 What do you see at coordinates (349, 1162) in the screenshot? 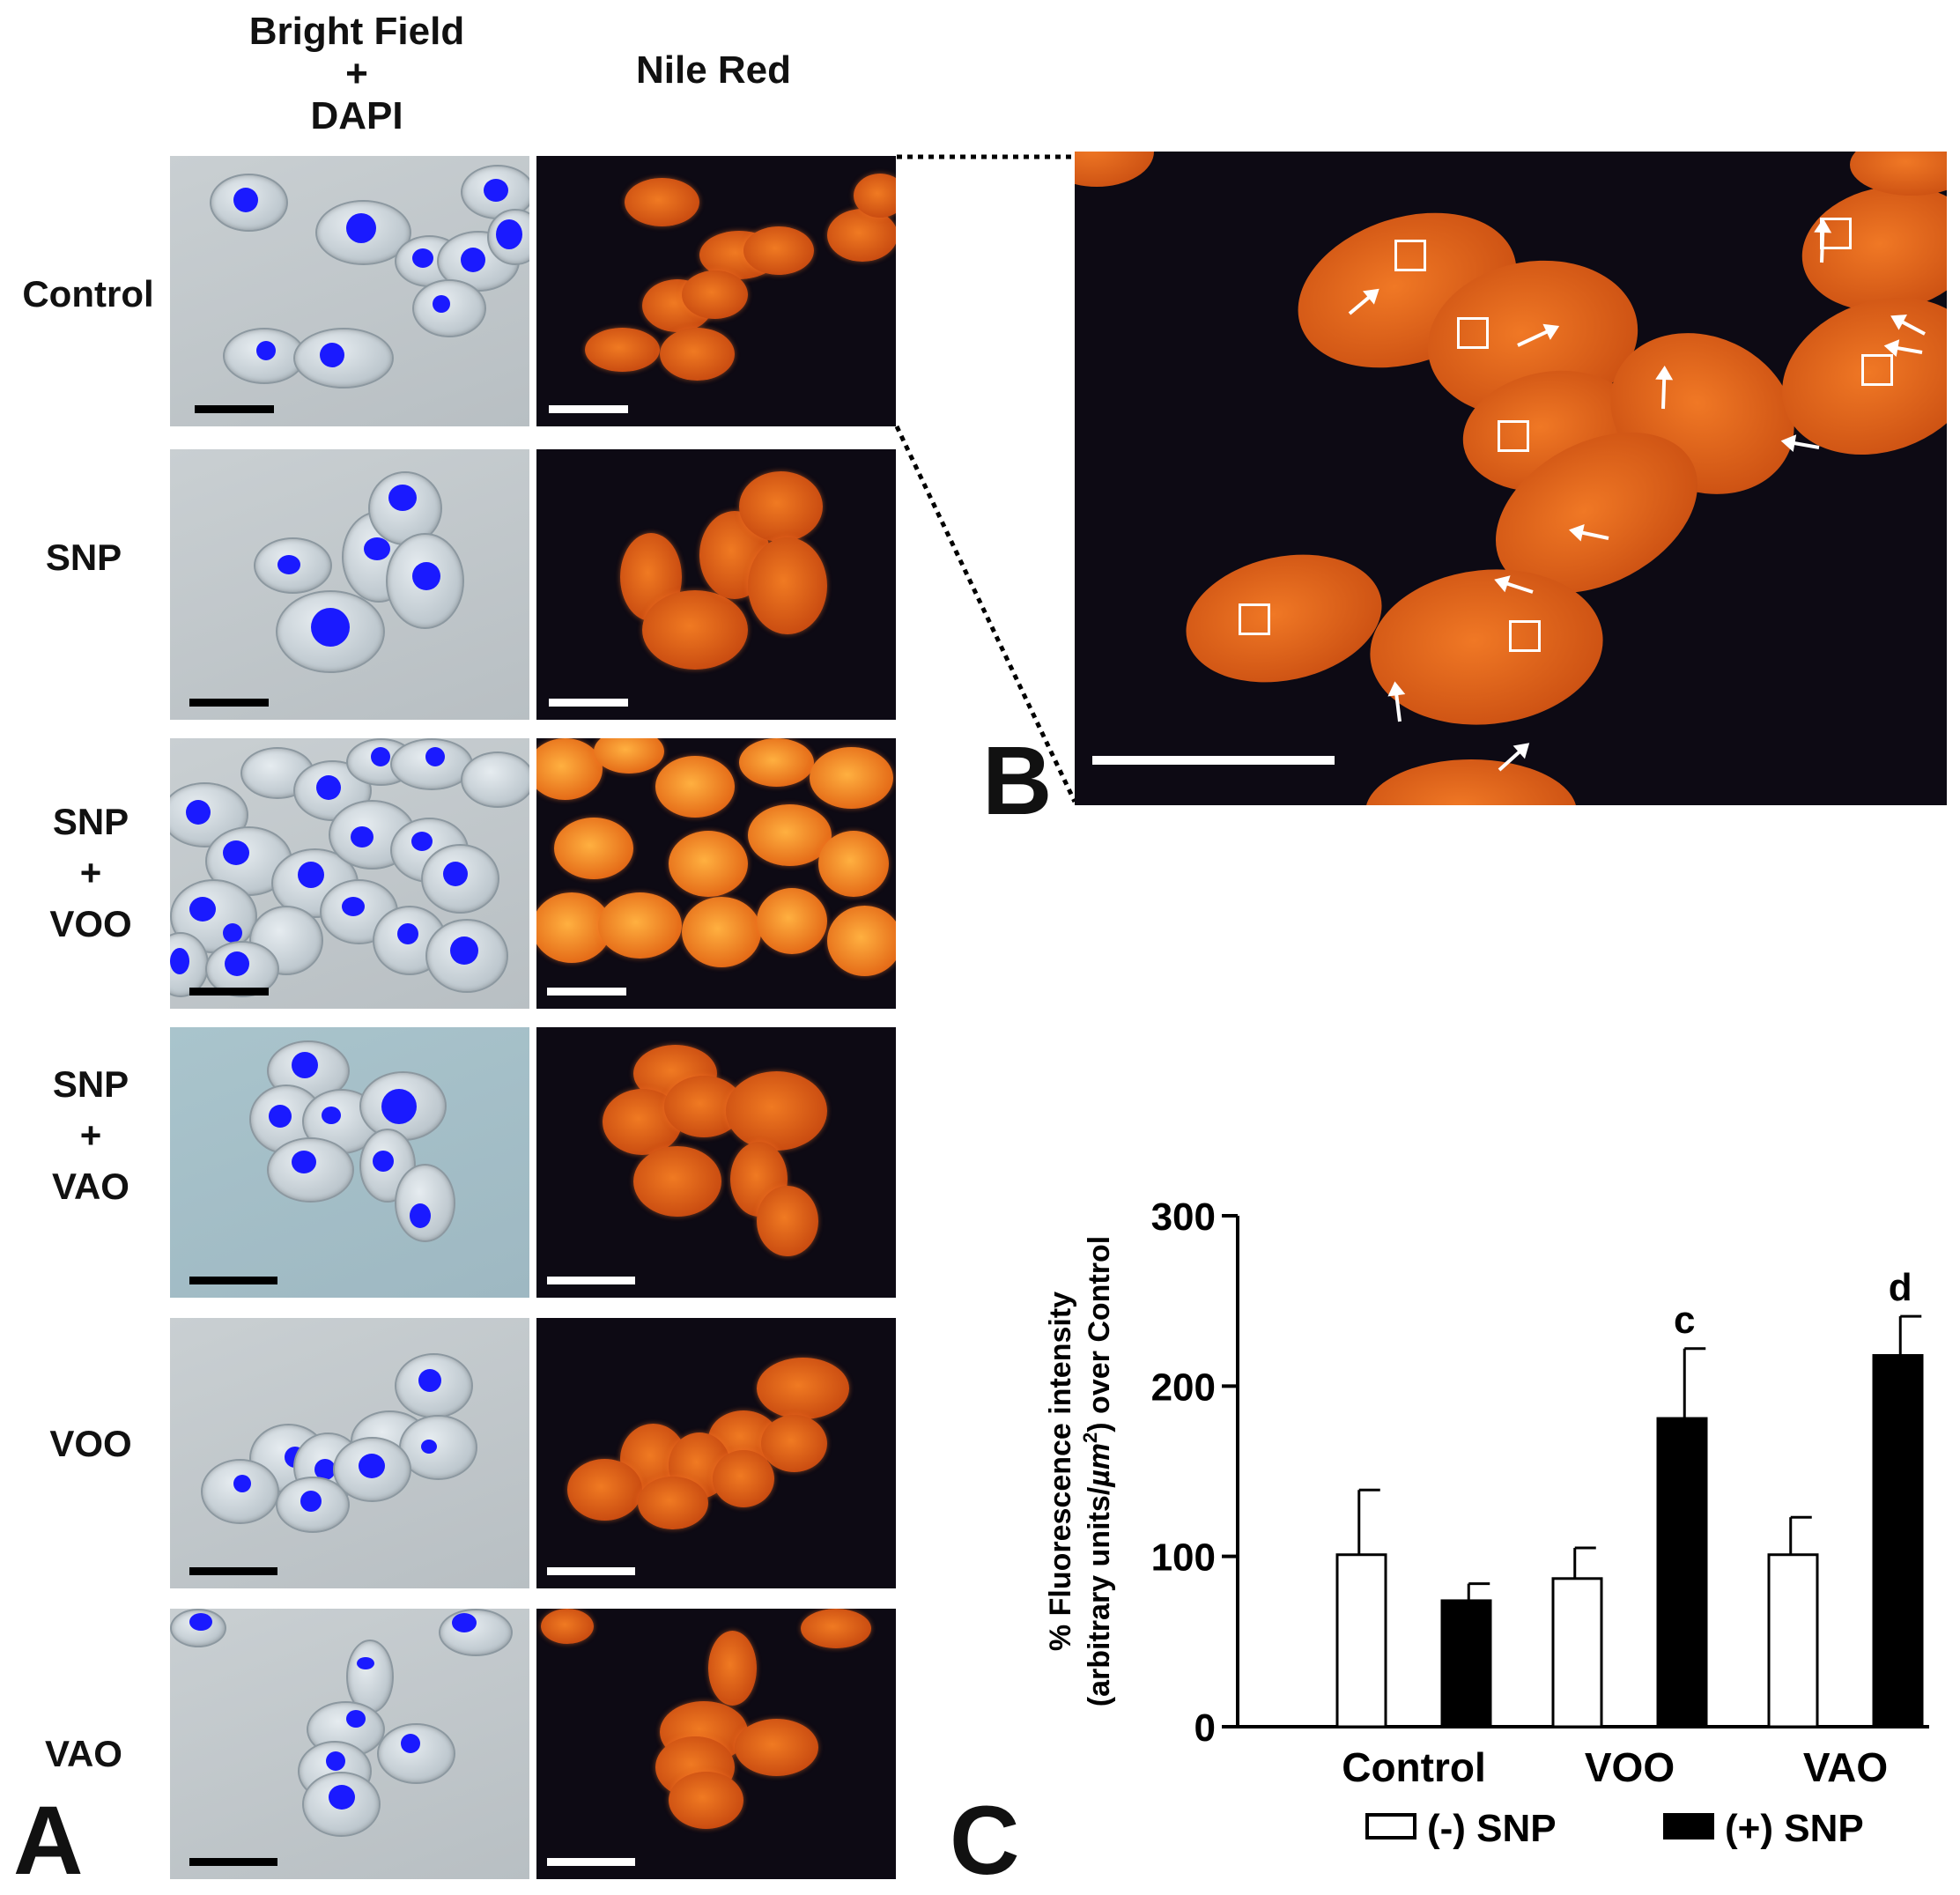
I see `micrograph-snp-vao-brightfield` at bounding box center [349, 1162].